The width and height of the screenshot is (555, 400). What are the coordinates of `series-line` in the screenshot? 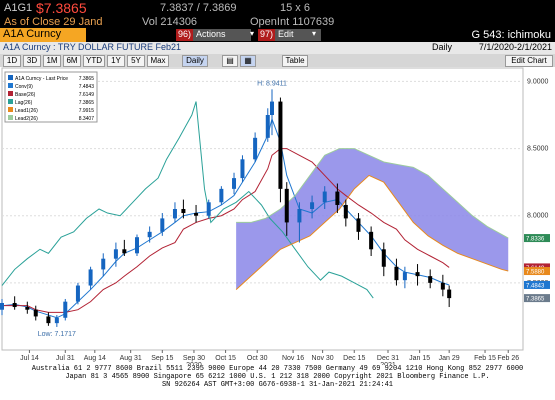 It's located at (372, 193).